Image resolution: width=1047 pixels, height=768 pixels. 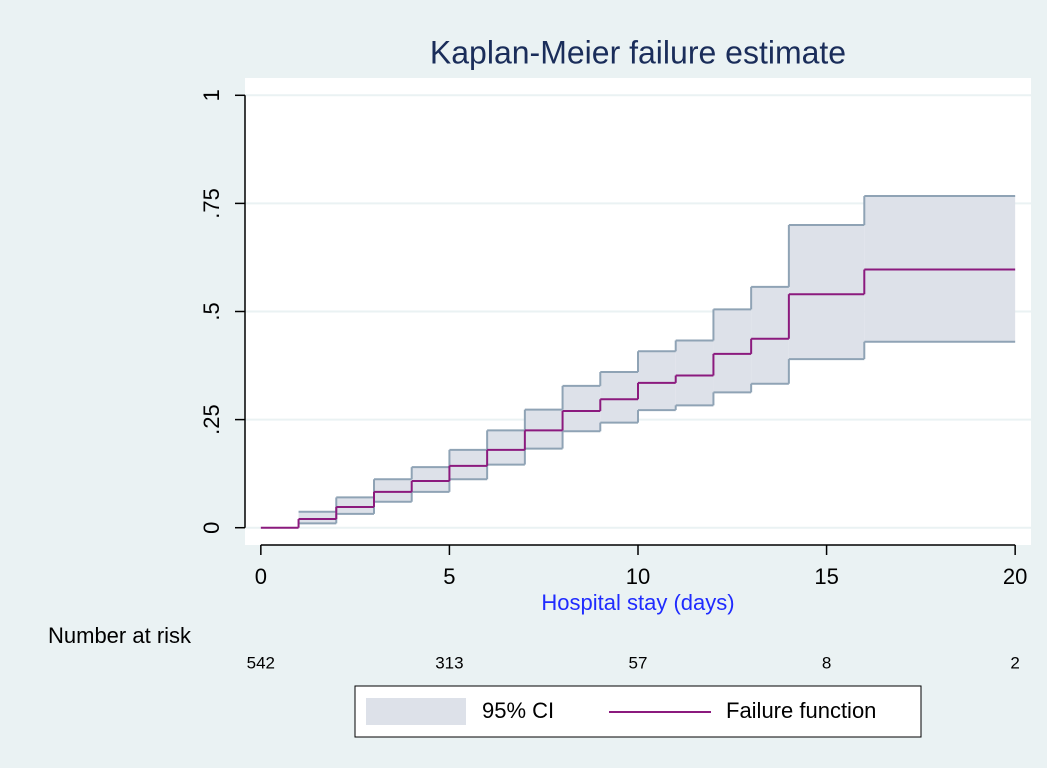 What do you see at coordinates (261, 662) in the screenshot?
I see `risk-count: 542` at bounding box center [261, 662].